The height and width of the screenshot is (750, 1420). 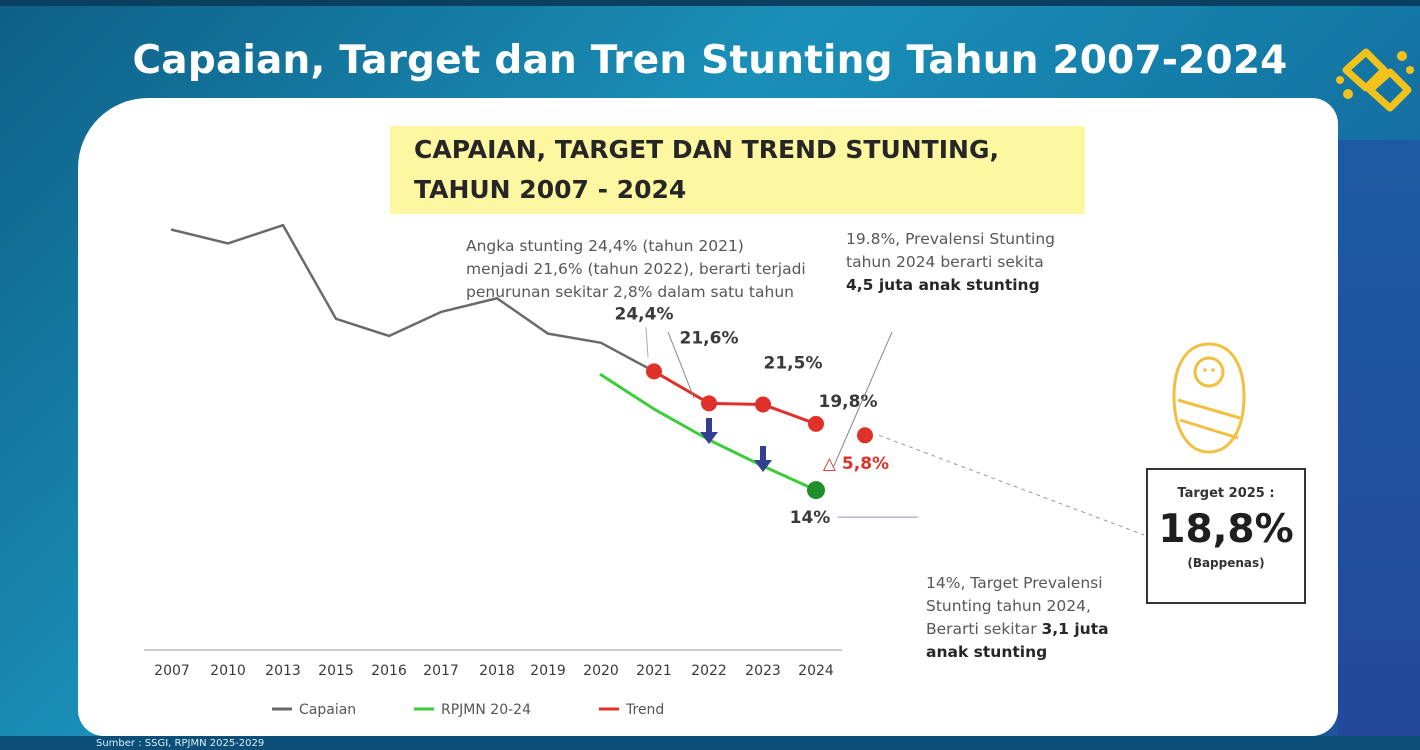 I want to click on x-tick-label-2024: 2024, so click(x=816, y=671).